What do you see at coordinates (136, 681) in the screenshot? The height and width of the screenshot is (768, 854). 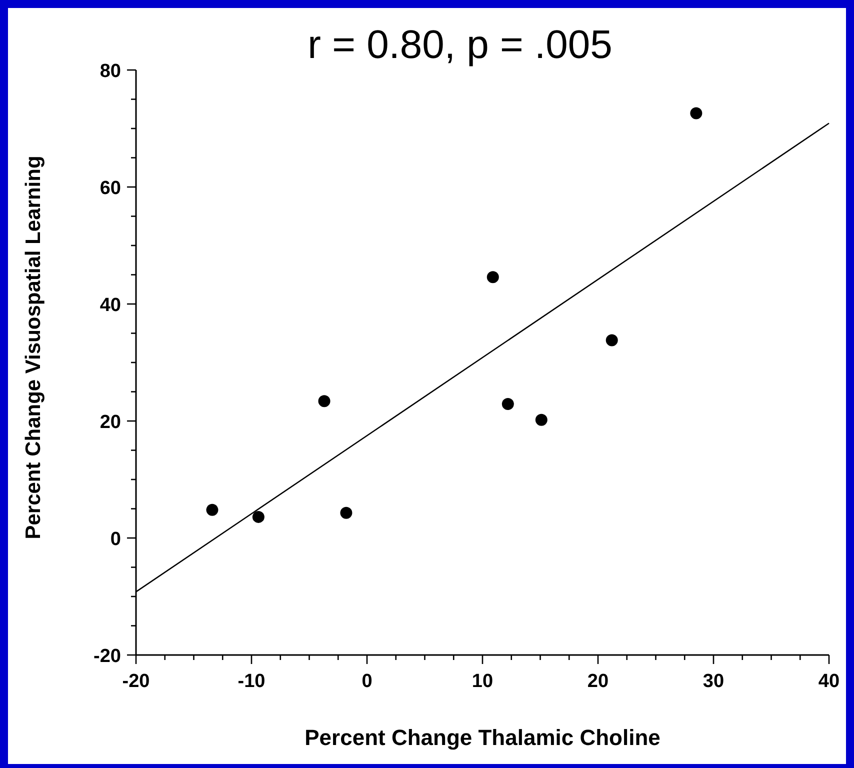 I see `x-tick-label: -20` at bounding box center [136, 681].